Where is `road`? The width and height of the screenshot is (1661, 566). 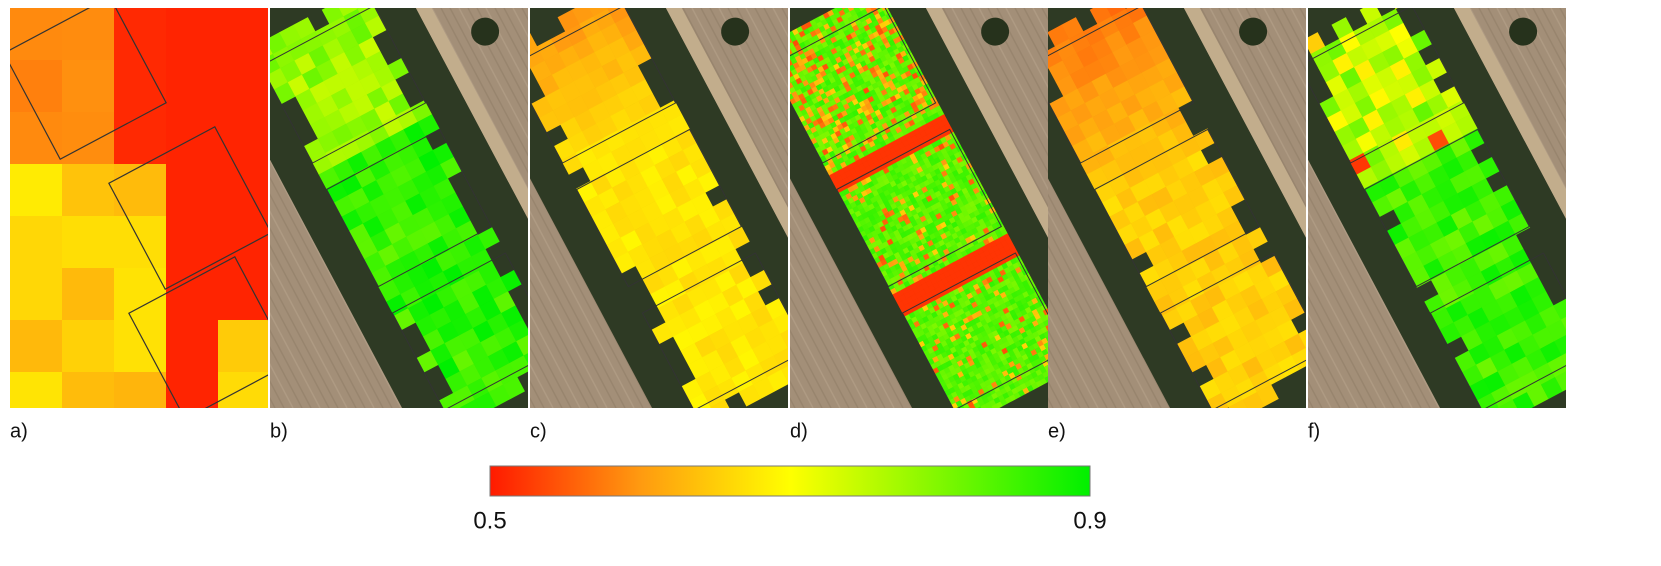
road is located at coordinates (1208, 208).